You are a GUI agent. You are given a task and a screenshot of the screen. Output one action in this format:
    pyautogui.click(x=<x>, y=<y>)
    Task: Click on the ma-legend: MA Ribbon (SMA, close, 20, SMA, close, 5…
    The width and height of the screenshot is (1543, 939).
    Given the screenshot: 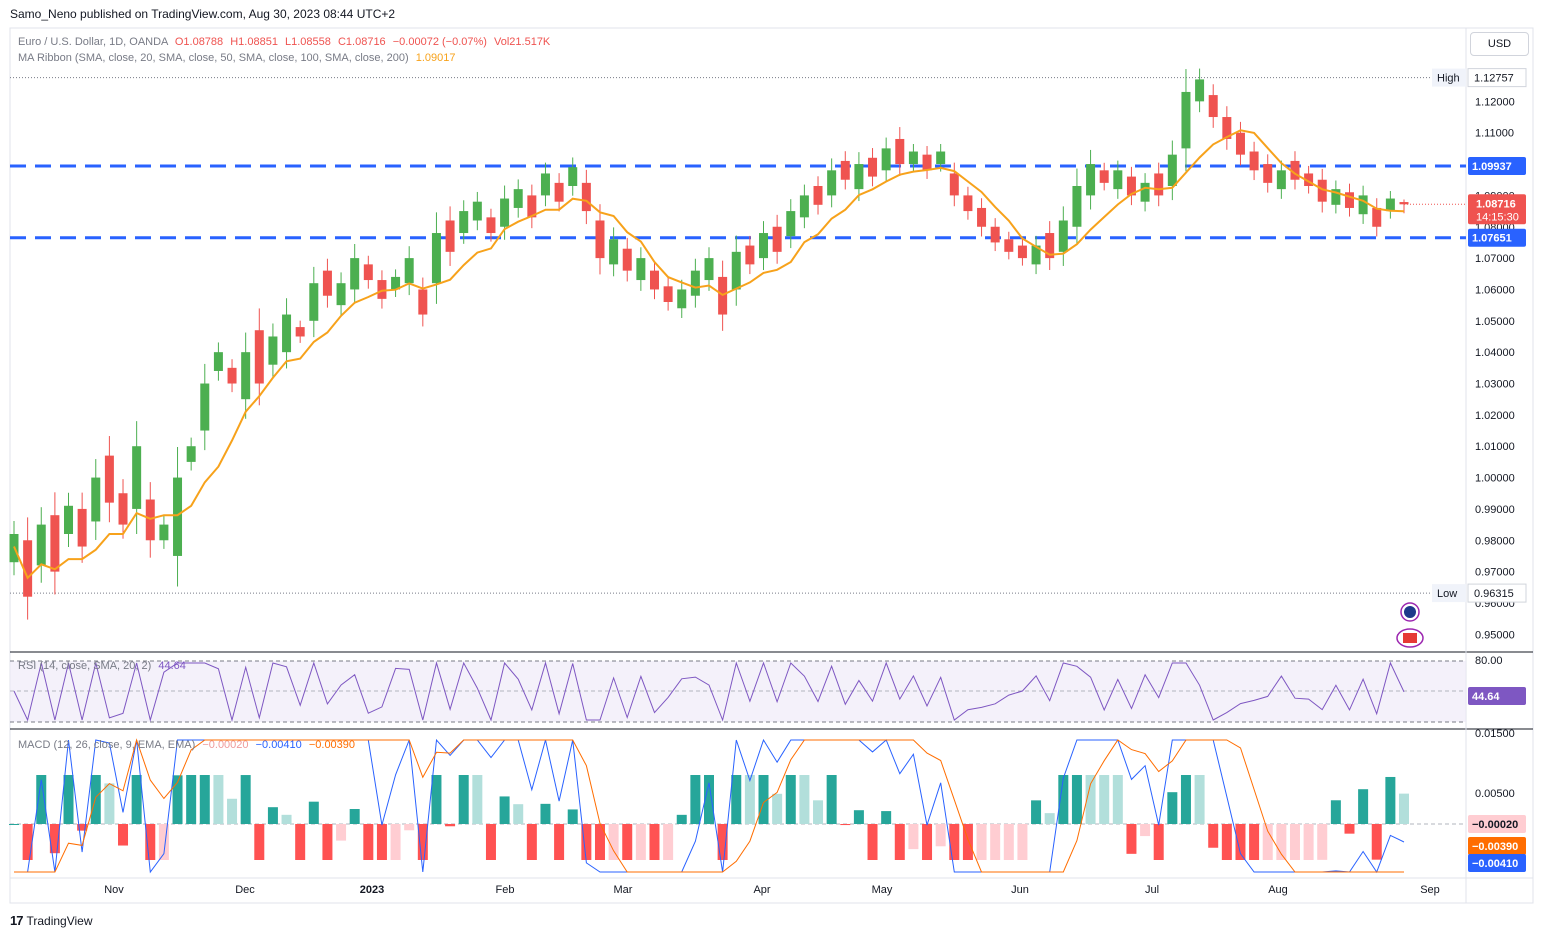 What is the action you would take?
    pyautogui.click(x=237, y=58)
    